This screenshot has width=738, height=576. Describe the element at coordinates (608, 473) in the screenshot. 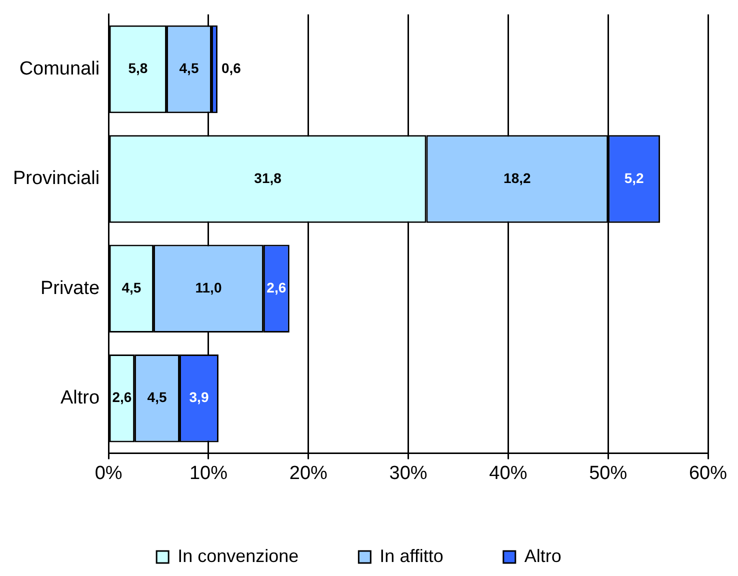

I see `x-tick-label: 50%` at that location.